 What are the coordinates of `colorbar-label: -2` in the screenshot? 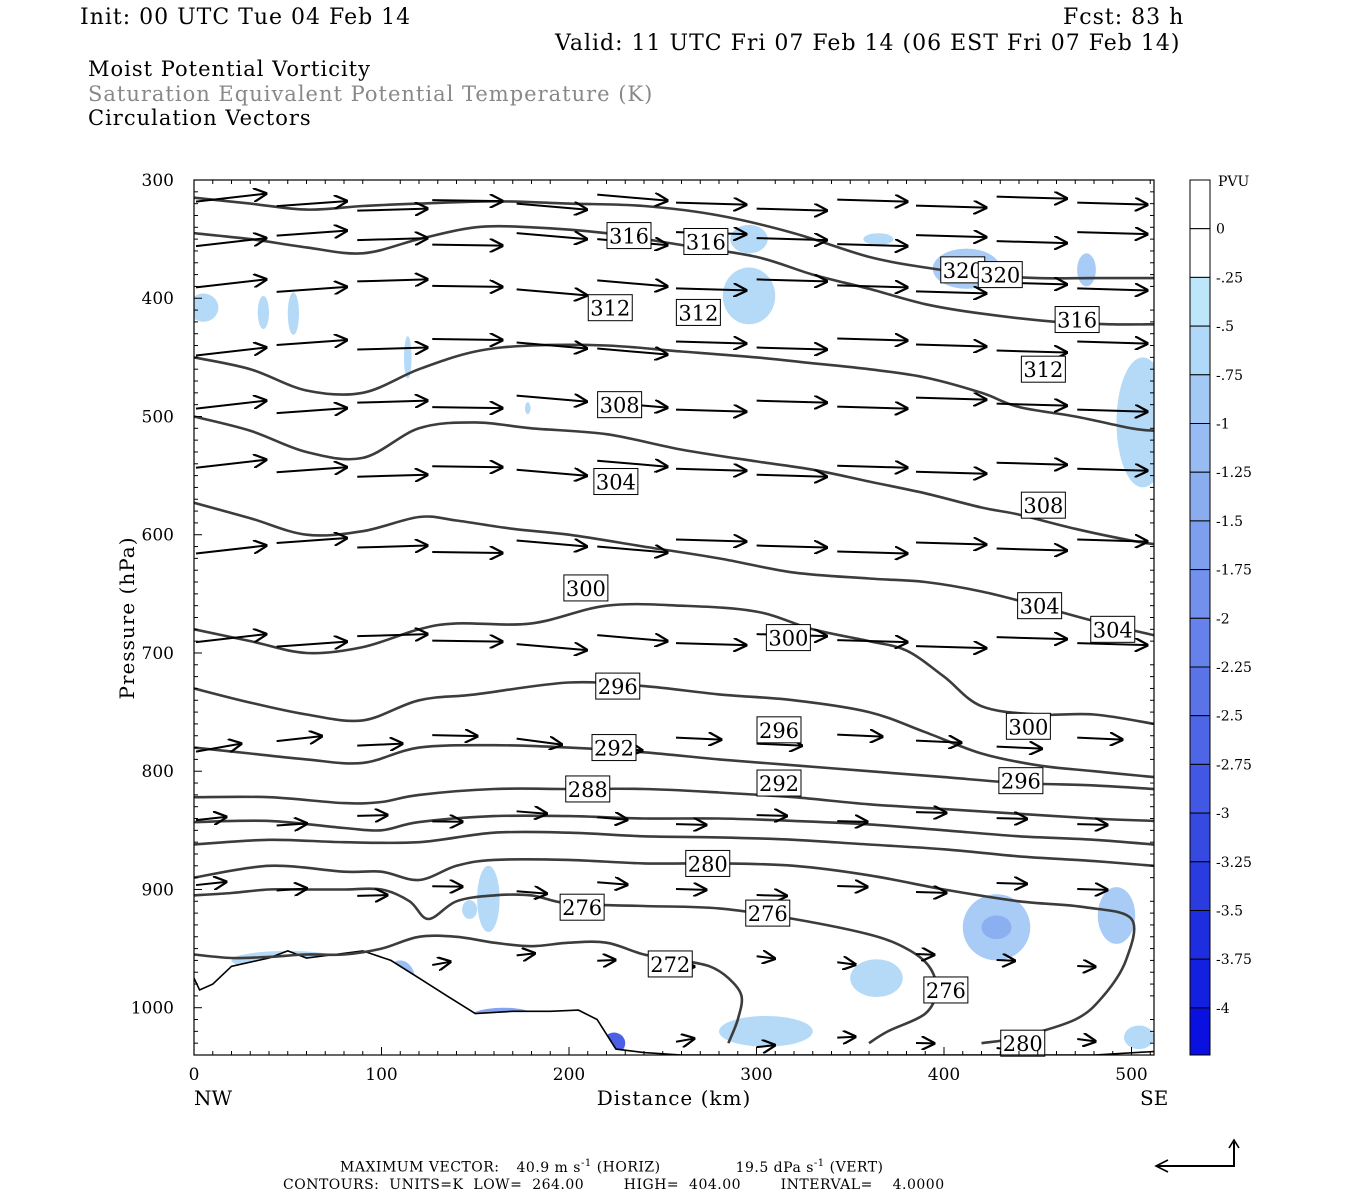 It's located at (1223, 619).